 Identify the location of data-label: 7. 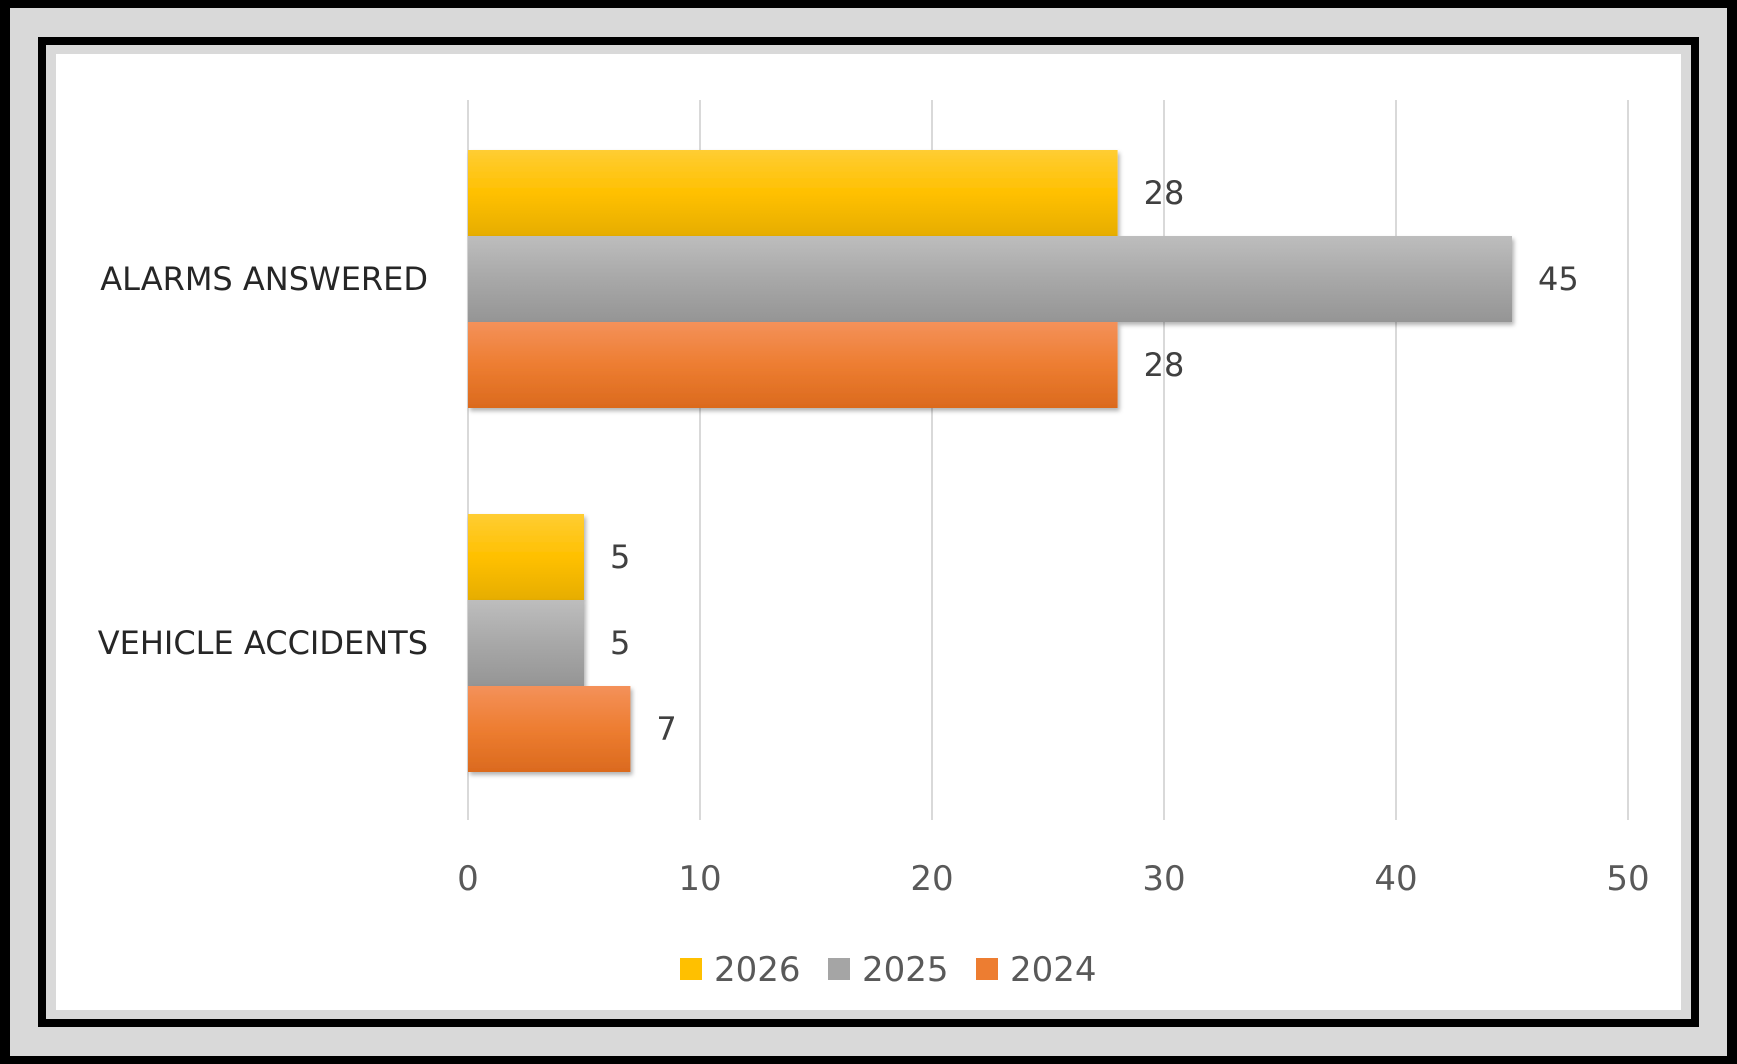
(666, 729).